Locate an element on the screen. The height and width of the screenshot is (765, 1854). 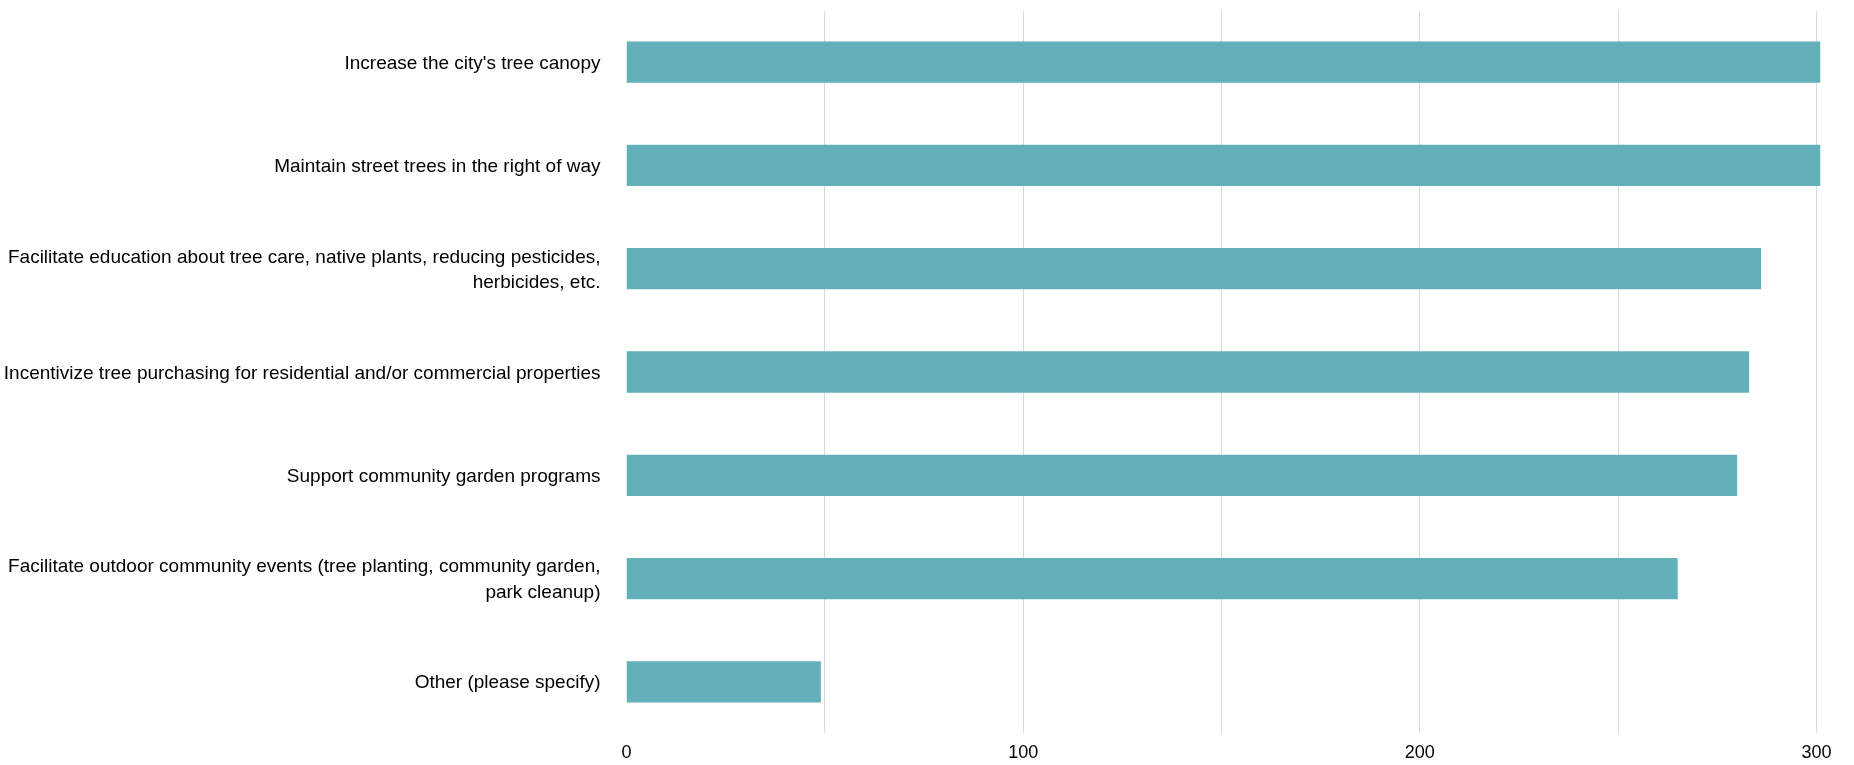
x-tick-label: 0 is located at coordinates (626, 751).